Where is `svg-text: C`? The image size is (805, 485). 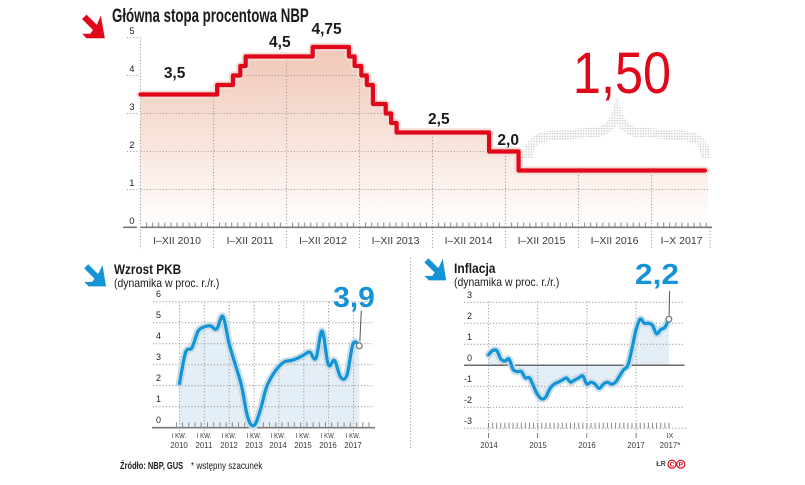
svg-text: C is located at coordinates (672, 465).